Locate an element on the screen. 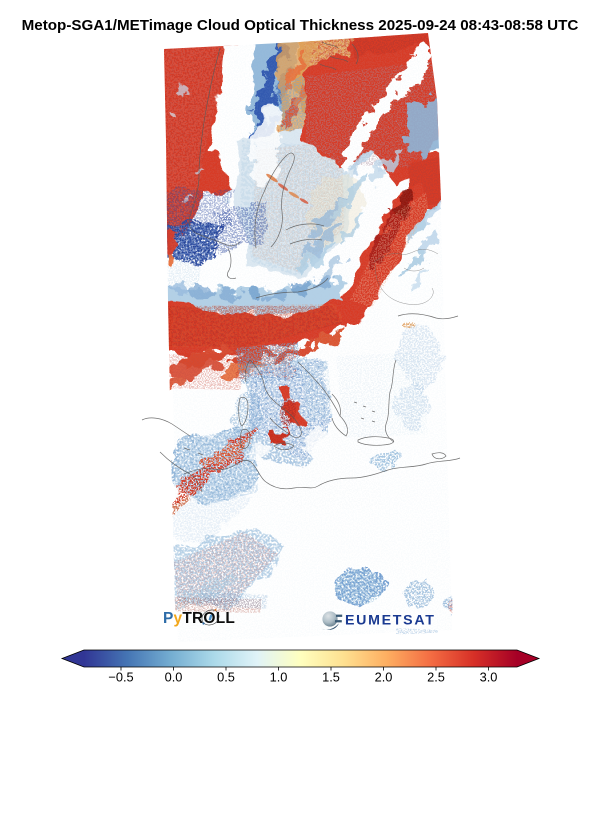 The width and height of the screenshot is (600, 831). svg-text: 1.0 is located at coordinates (279, 677).